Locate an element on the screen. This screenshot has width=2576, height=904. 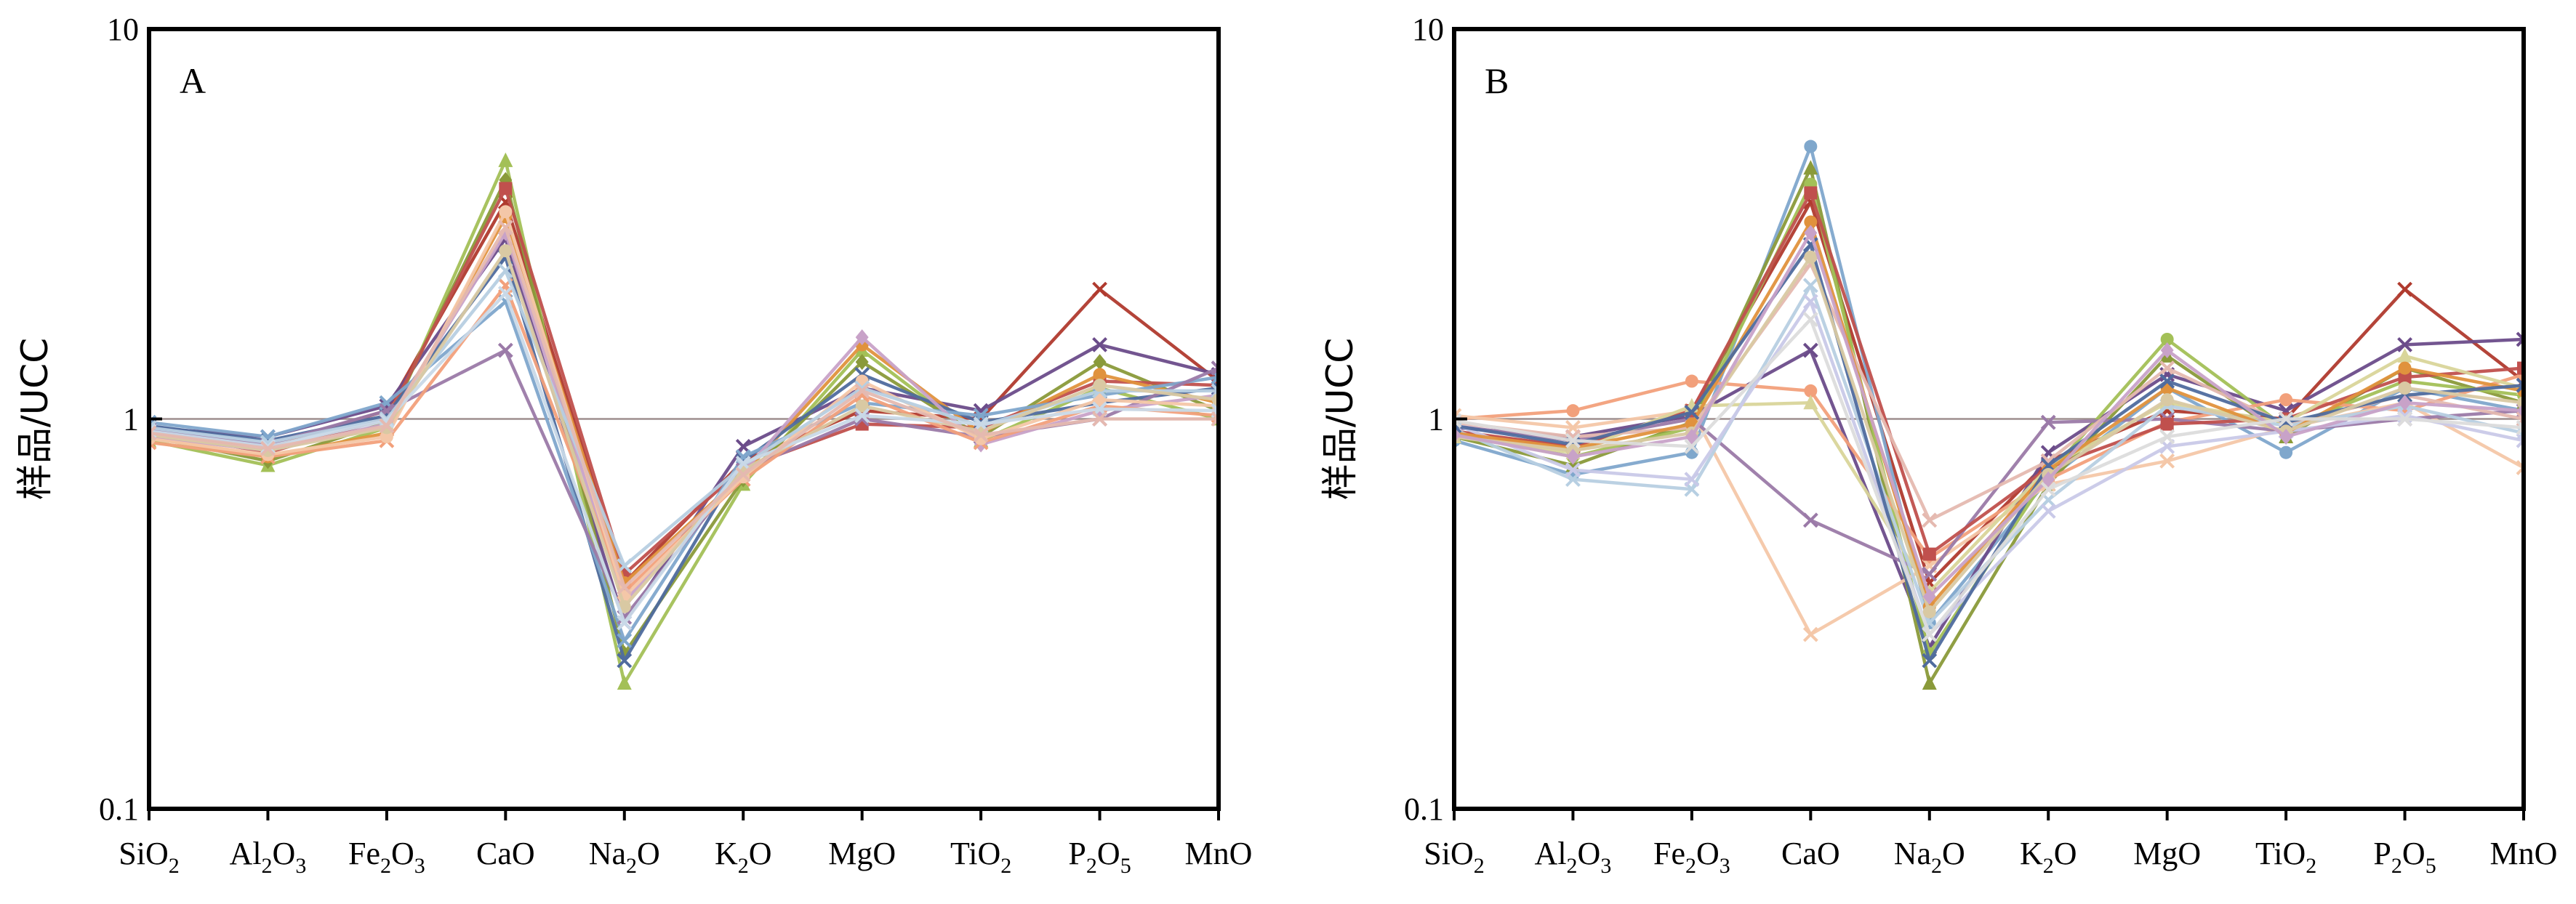
y-tick-label: 1 is located at coordinates (1436, 419).